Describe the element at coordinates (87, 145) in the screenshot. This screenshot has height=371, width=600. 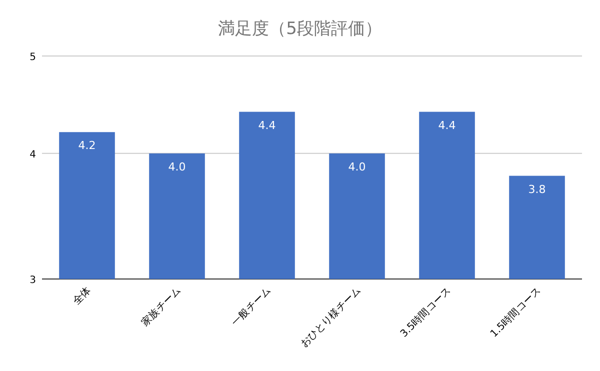
I see `data-label: 4.2` at that location.